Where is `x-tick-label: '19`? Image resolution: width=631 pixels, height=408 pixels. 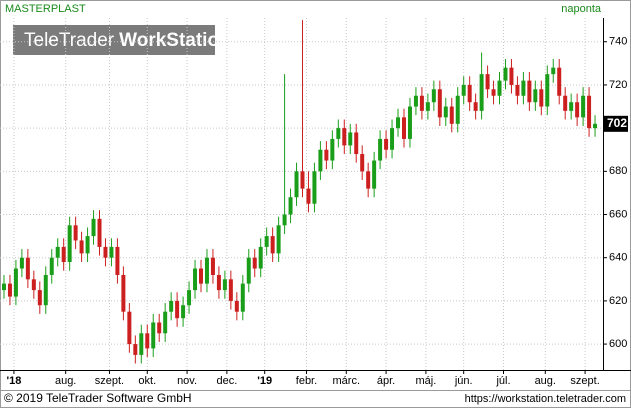
x-tick-label: '19 is located at coordinates (264, 381).